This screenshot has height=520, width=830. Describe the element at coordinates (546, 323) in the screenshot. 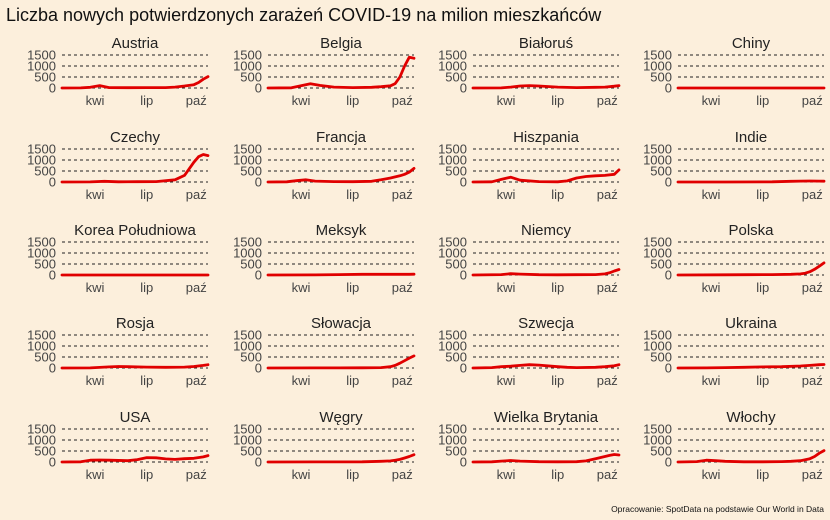

I see `panel-title: Szwecja` at that location.